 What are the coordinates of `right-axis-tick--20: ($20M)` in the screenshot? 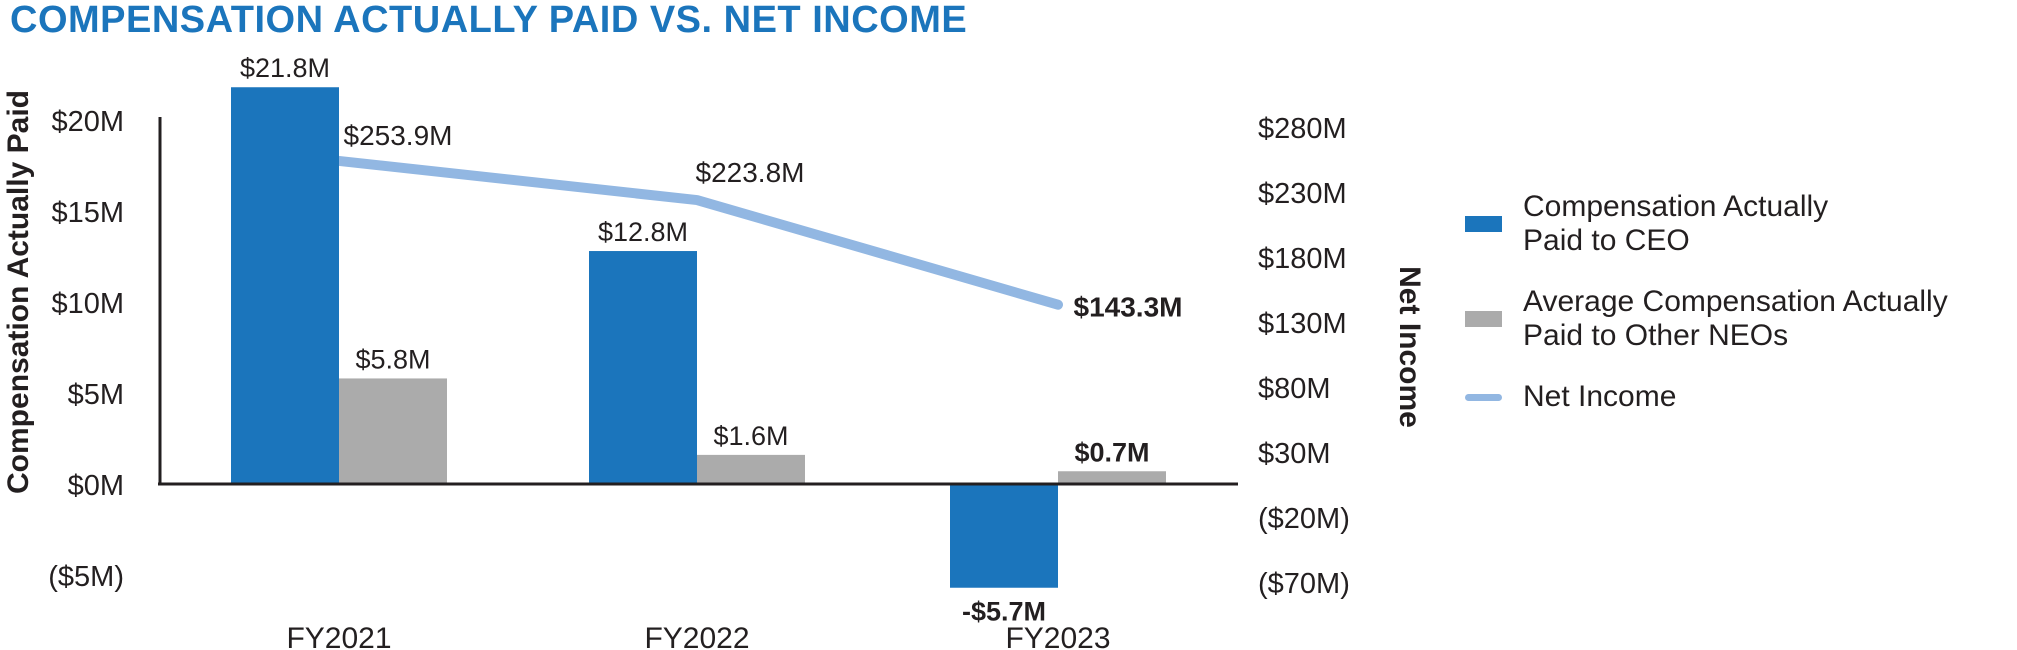 It's located at (1304, 519).